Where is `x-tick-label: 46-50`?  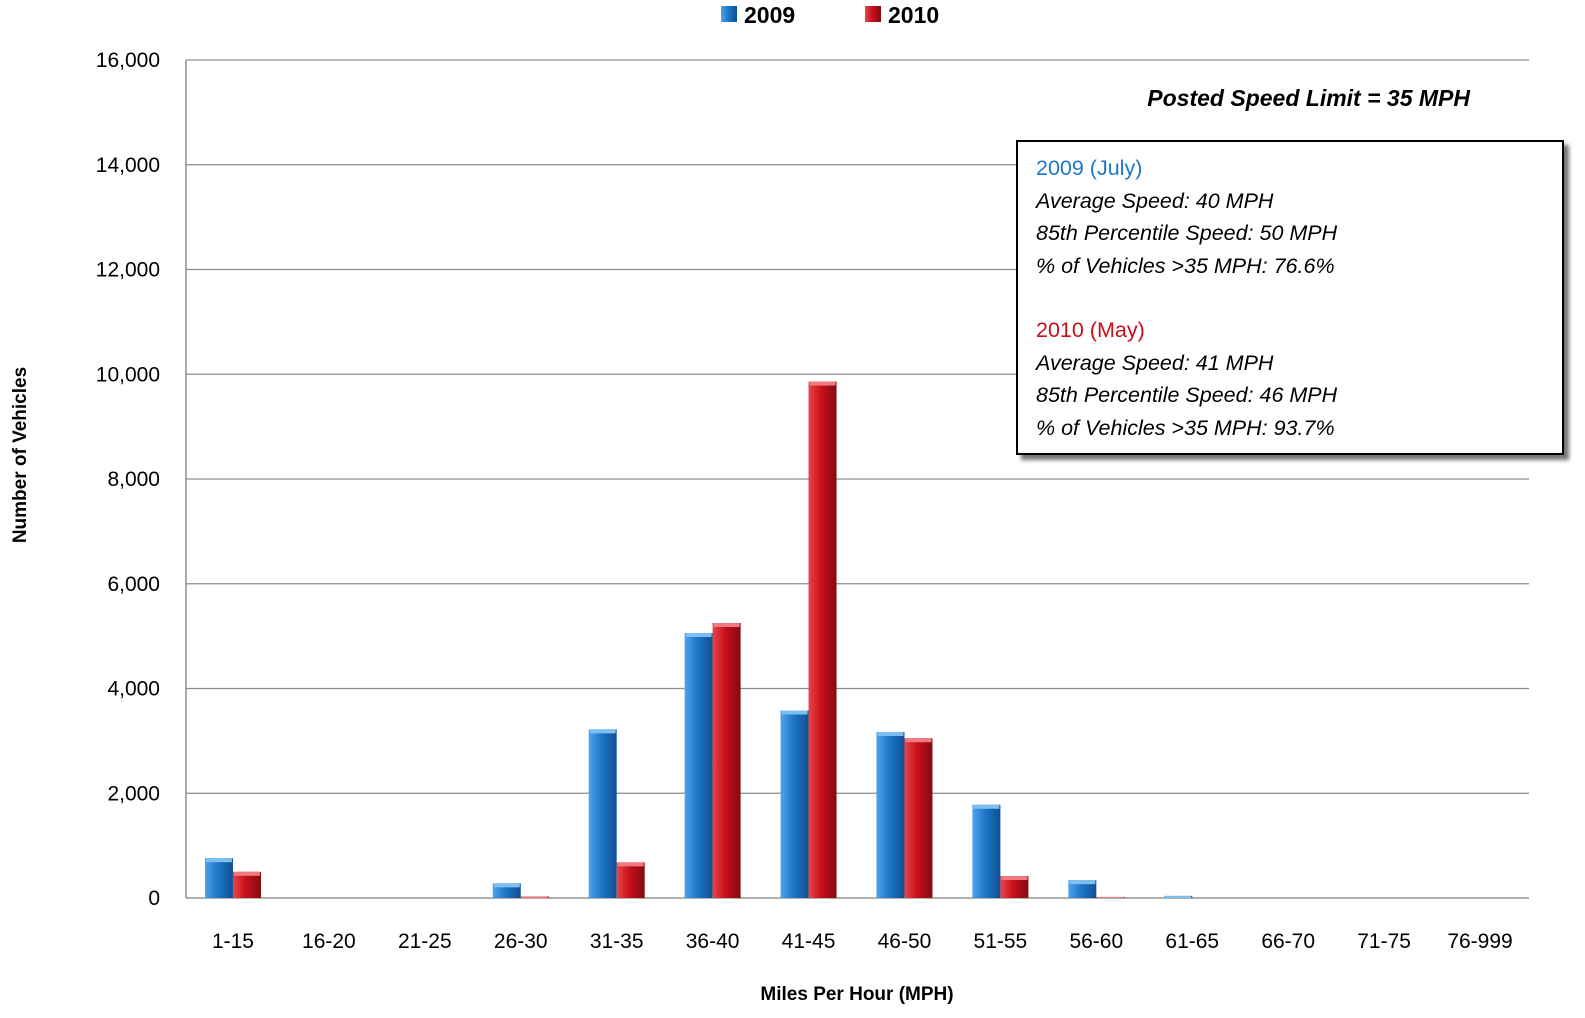 x-tick-label: 46-50 is located at coordinates (905, 941).